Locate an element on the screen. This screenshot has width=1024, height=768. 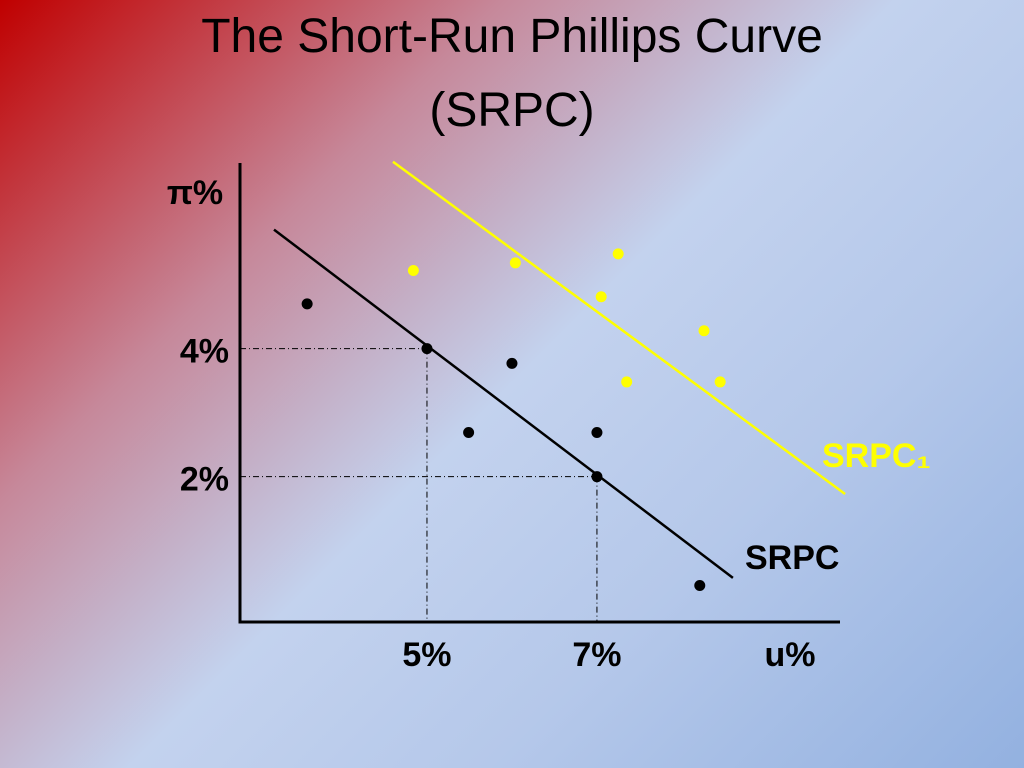
y-tick-label: 4% is located at coordinates (204, 352).